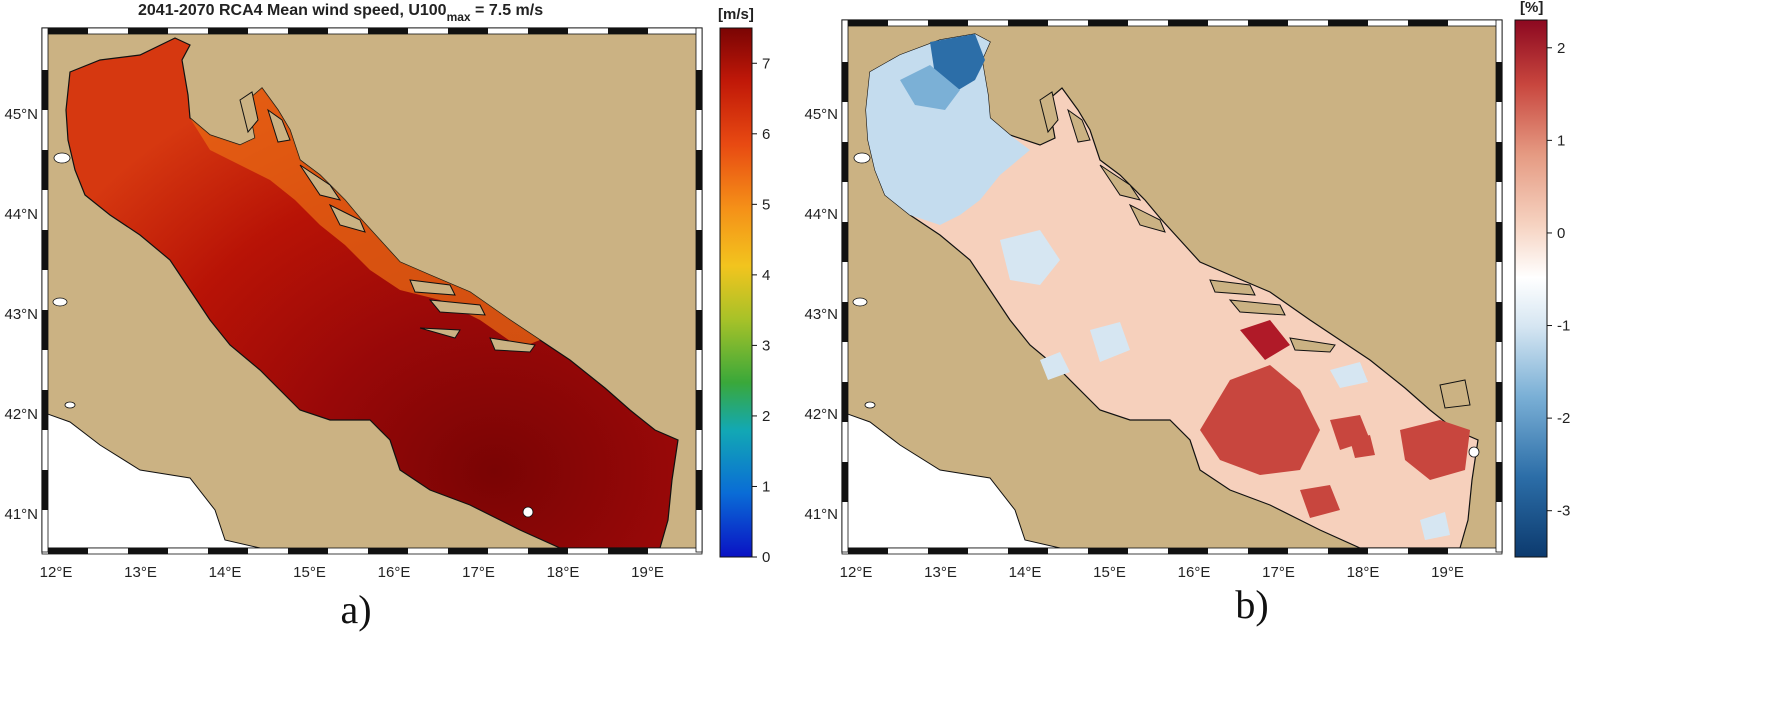 This screenshot has height=708, width=1777. I want to click on colorbar-b-ticks: 2 1 0 -1 -2 -3, so click(1558, 280).